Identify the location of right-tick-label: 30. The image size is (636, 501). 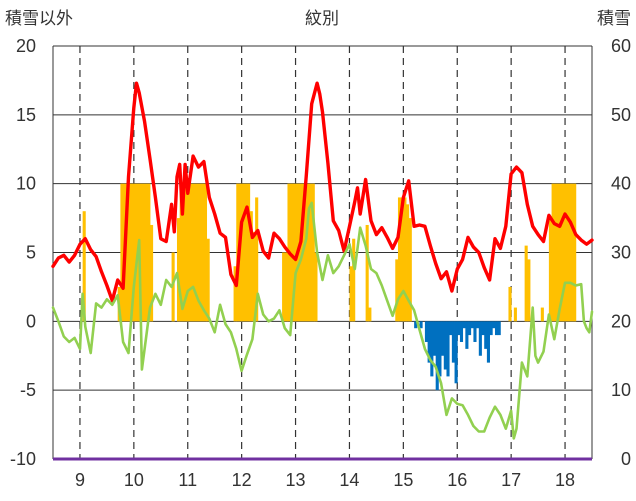
(621, 253).